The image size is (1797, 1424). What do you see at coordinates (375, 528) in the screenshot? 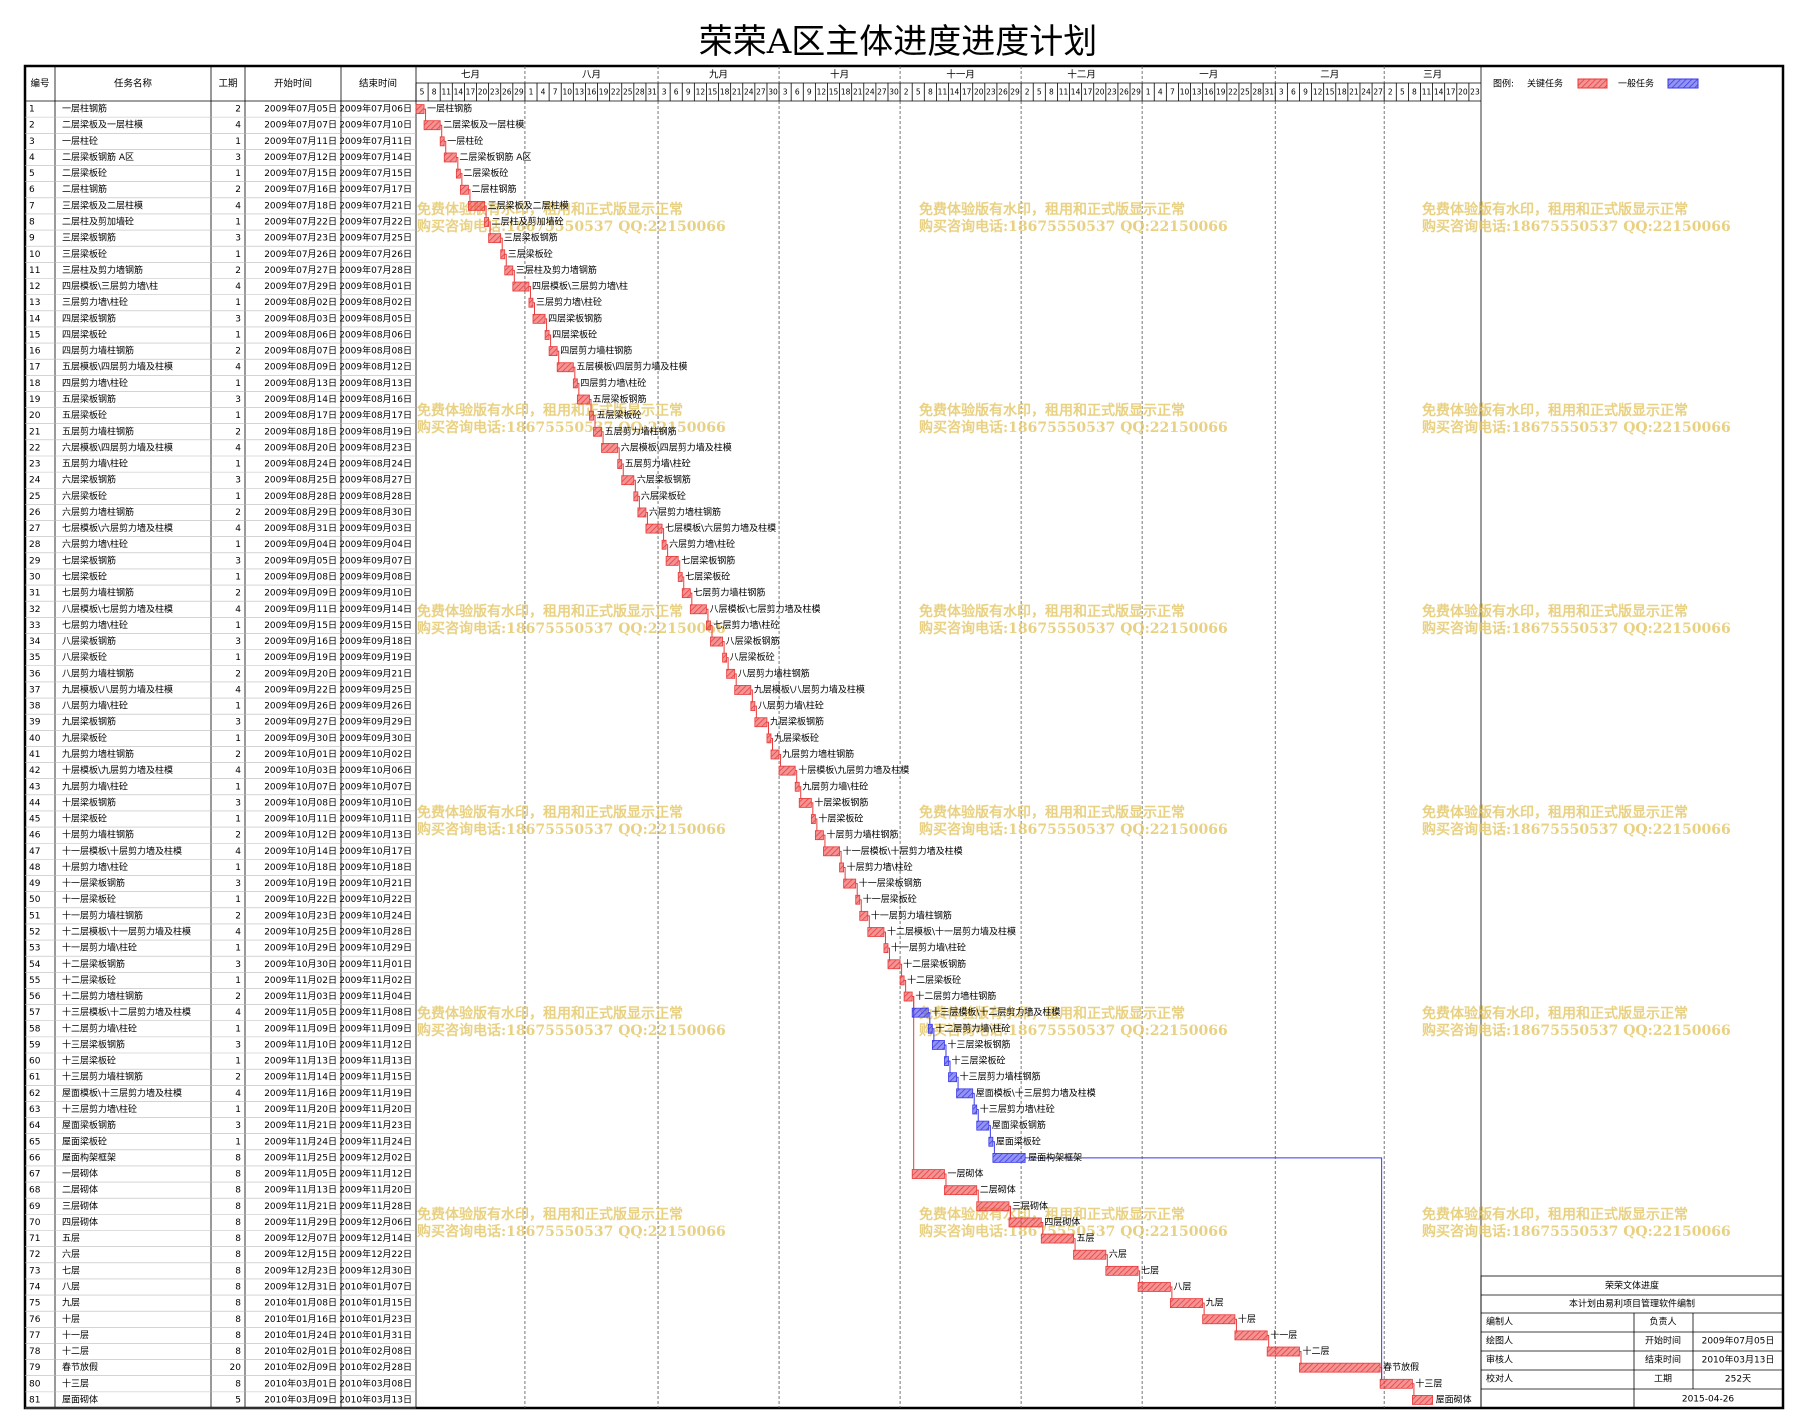
I see `task-end: 2009年09月03日` at bounding box center [375, 528].